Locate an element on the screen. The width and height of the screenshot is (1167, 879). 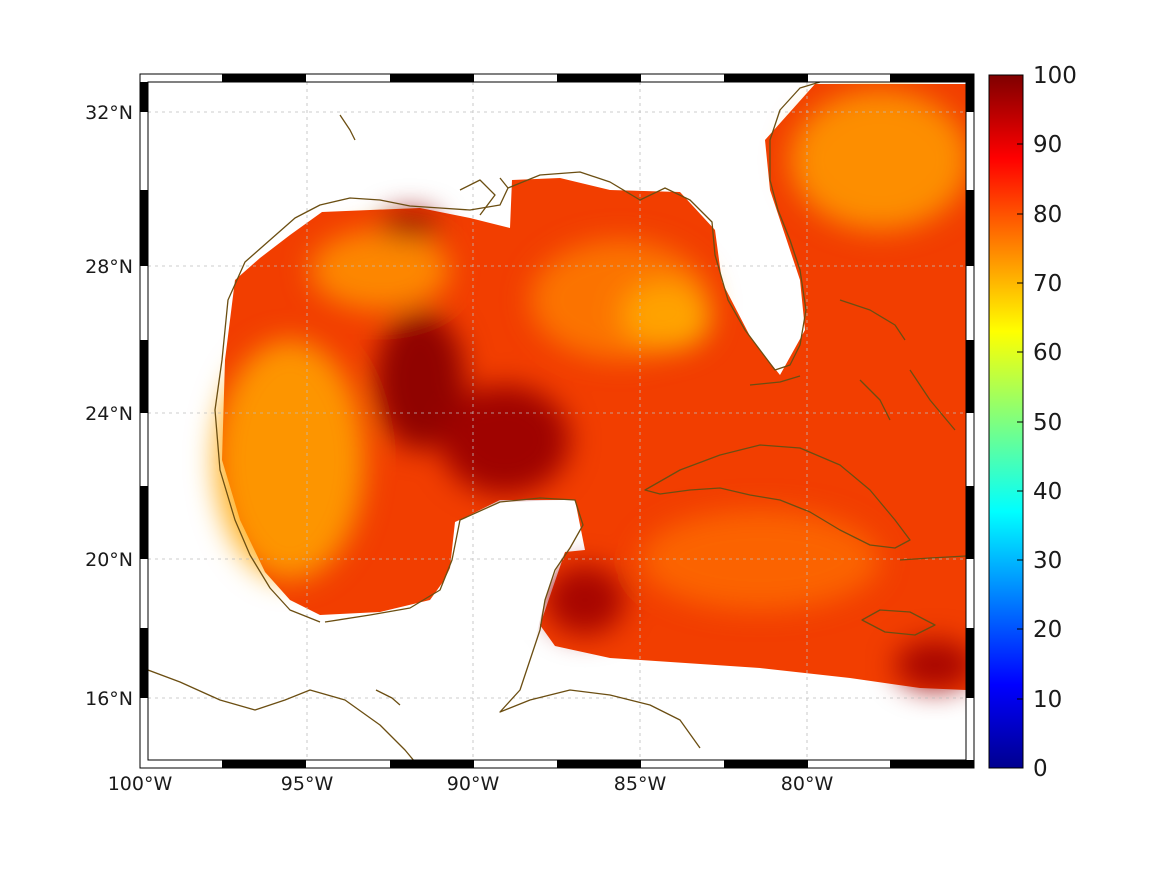
x-tick-label: 80°W is located at coordinates (807, 784).